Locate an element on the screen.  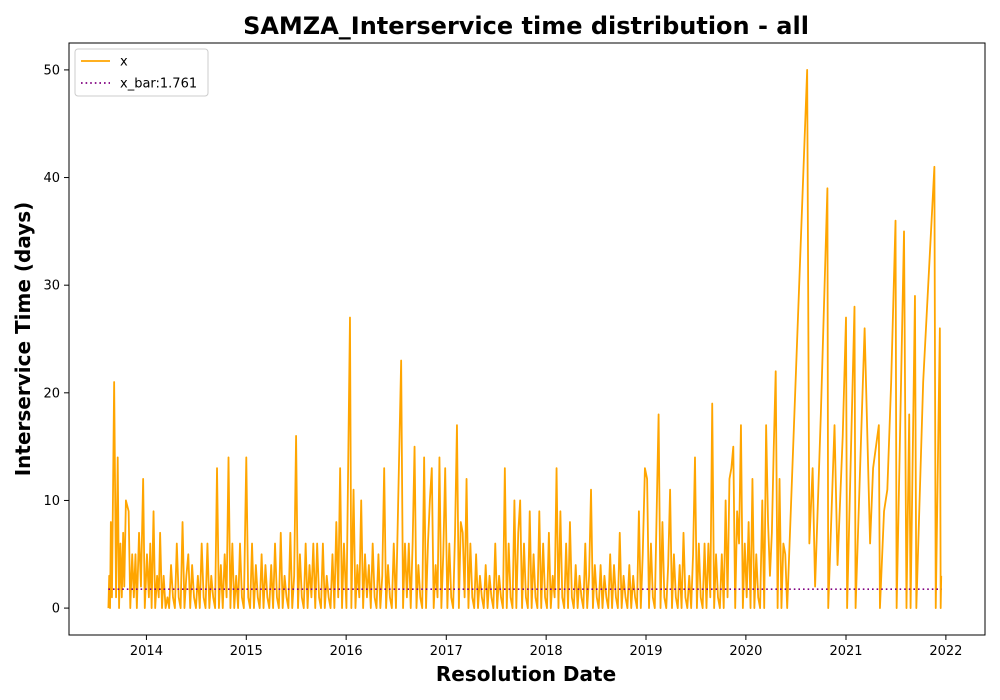
legend: x x_bar:1.761 is located at coordinates (141, 72).